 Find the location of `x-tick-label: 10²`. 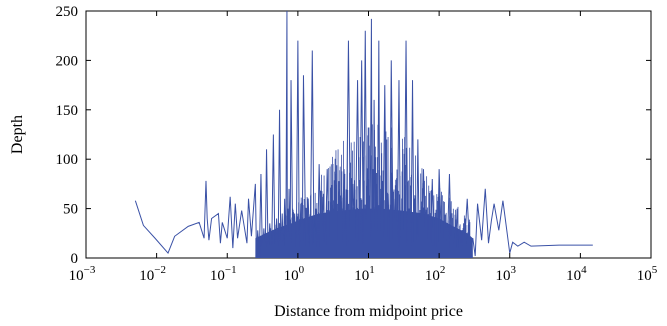

x-tick-label: 10² is located at coordinates (435, 274).